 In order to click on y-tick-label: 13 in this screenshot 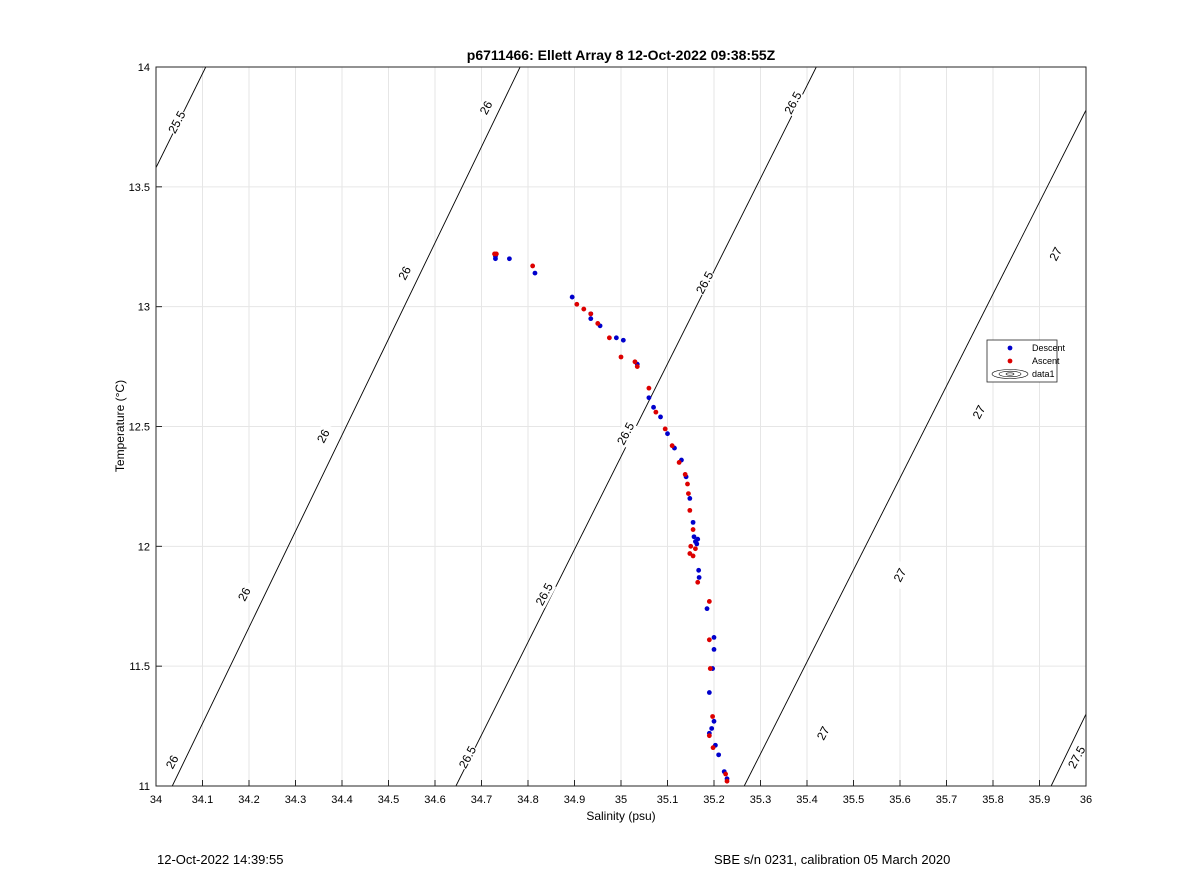, I will do `click(144, 308)`.